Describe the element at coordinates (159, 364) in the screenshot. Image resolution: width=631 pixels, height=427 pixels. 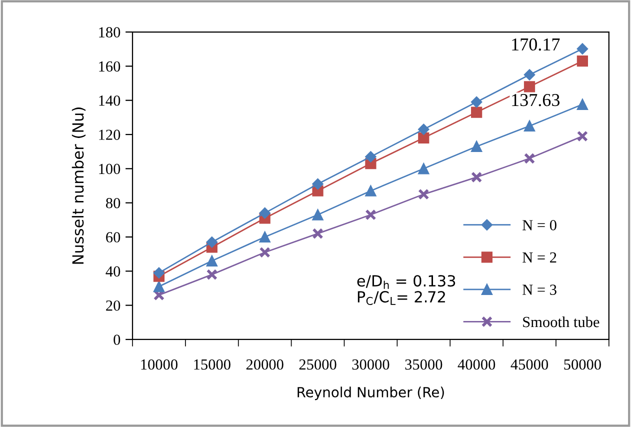
I see `x-tick-label: 10000` at that location.